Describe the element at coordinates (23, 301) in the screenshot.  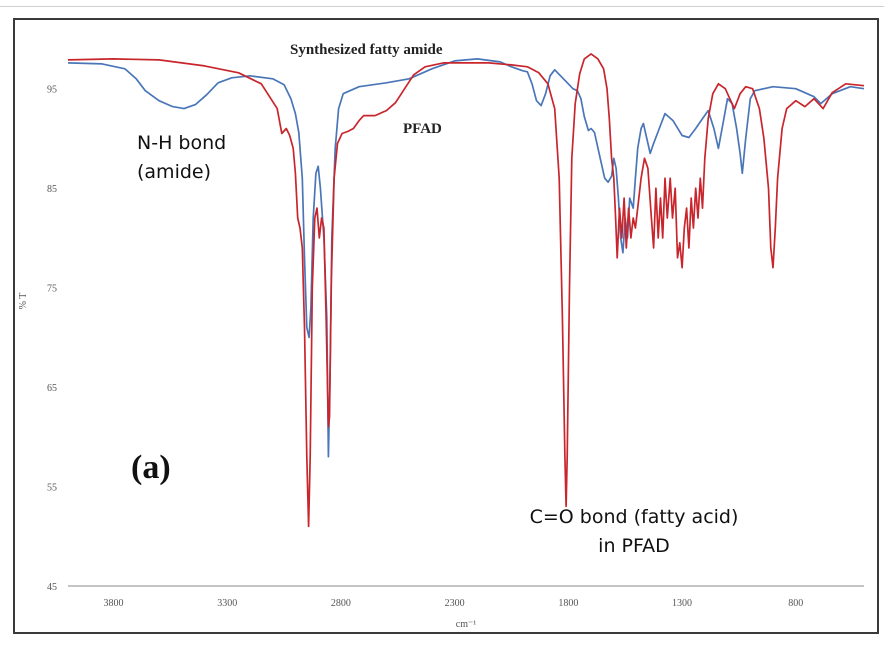
I see `y-axis-label: % T` at that location.